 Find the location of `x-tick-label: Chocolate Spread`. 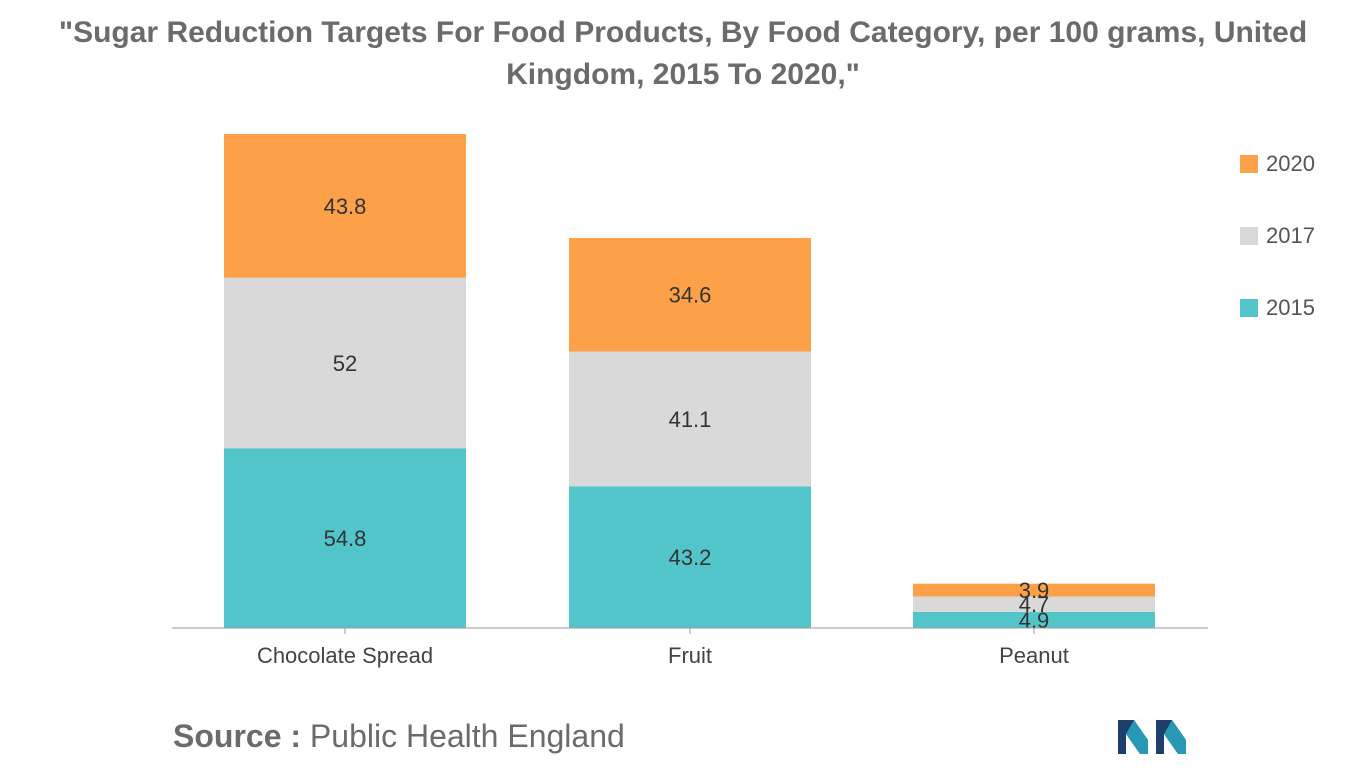

x-tick-label: Chocolate Spread is located at coordinates (345, 655).